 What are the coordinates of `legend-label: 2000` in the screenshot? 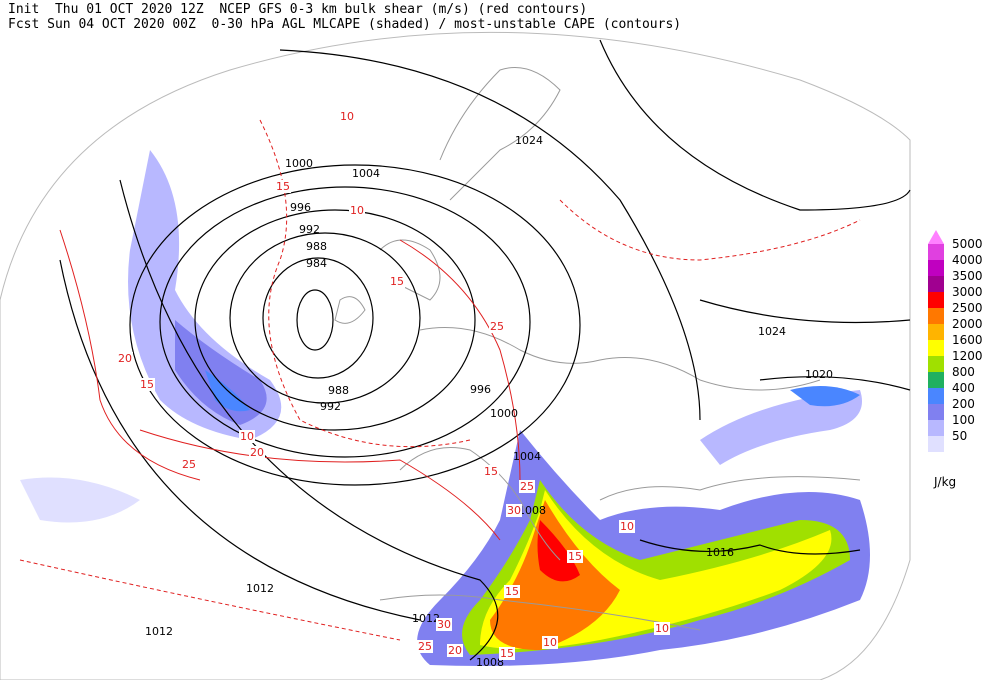 It's located at (967, 324).